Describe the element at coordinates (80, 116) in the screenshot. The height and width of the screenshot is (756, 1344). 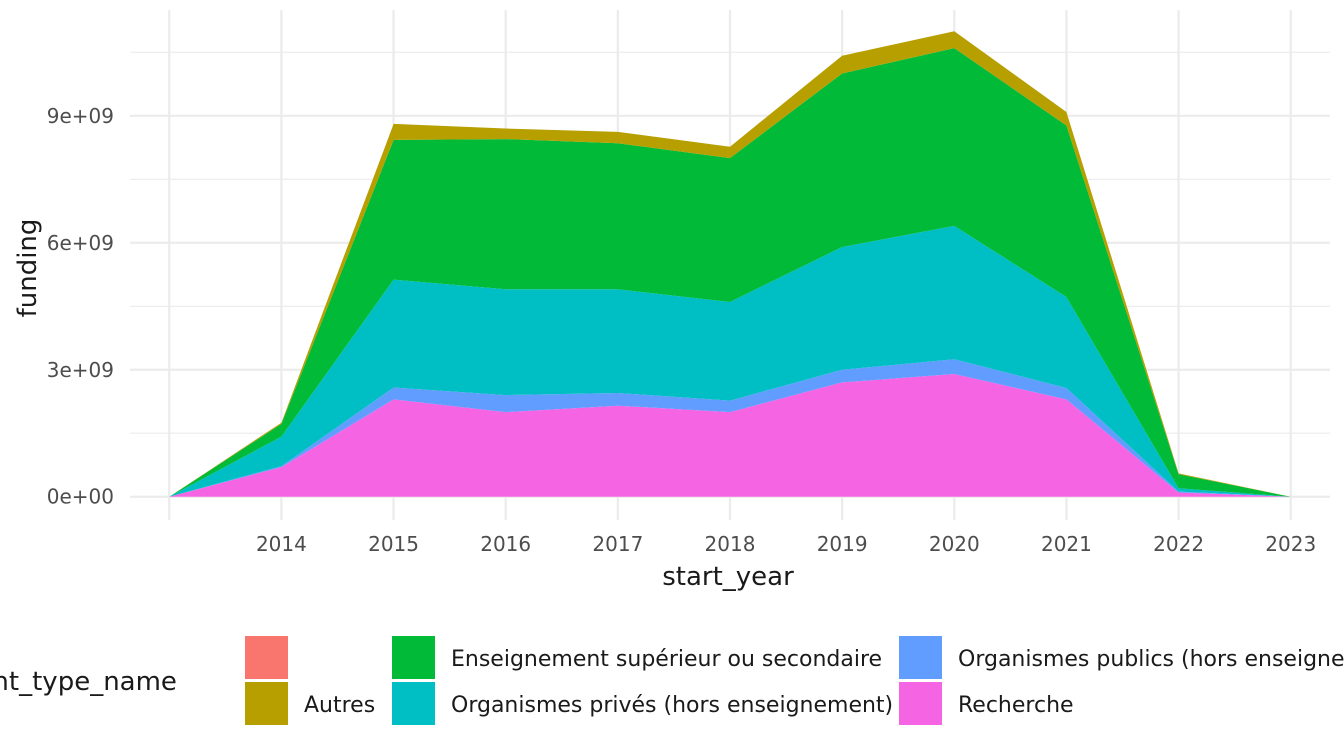
I see `y-tick-label: 9e+09` at that location.